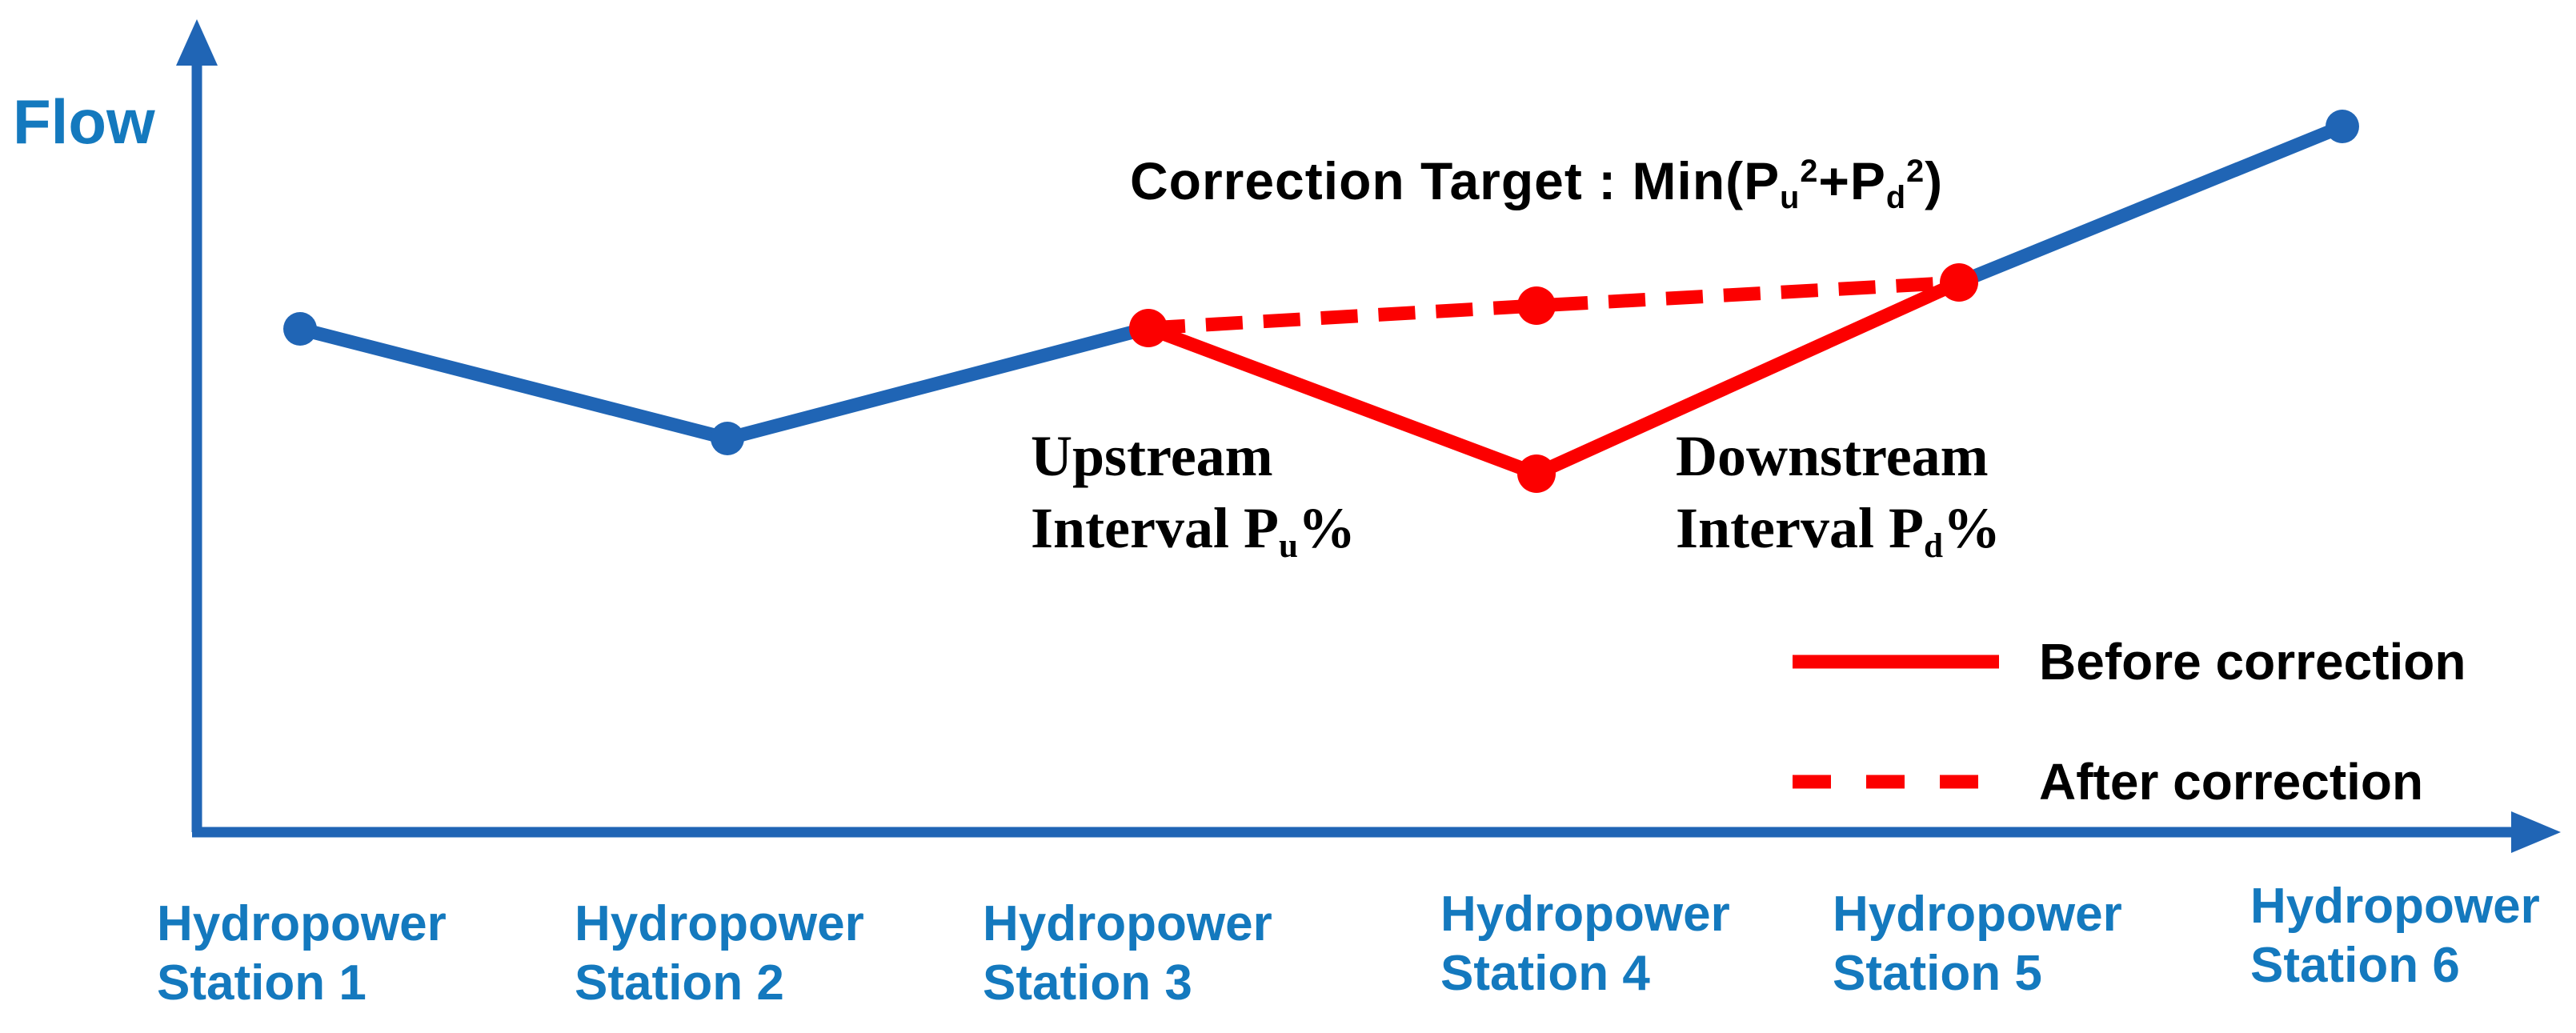 The image size is (2576, 1033). What do you see at coordinates (2231, 782) in the screenshot?
I see `legend-label-after-correction: After correction` at bounding box center [2231, 782].